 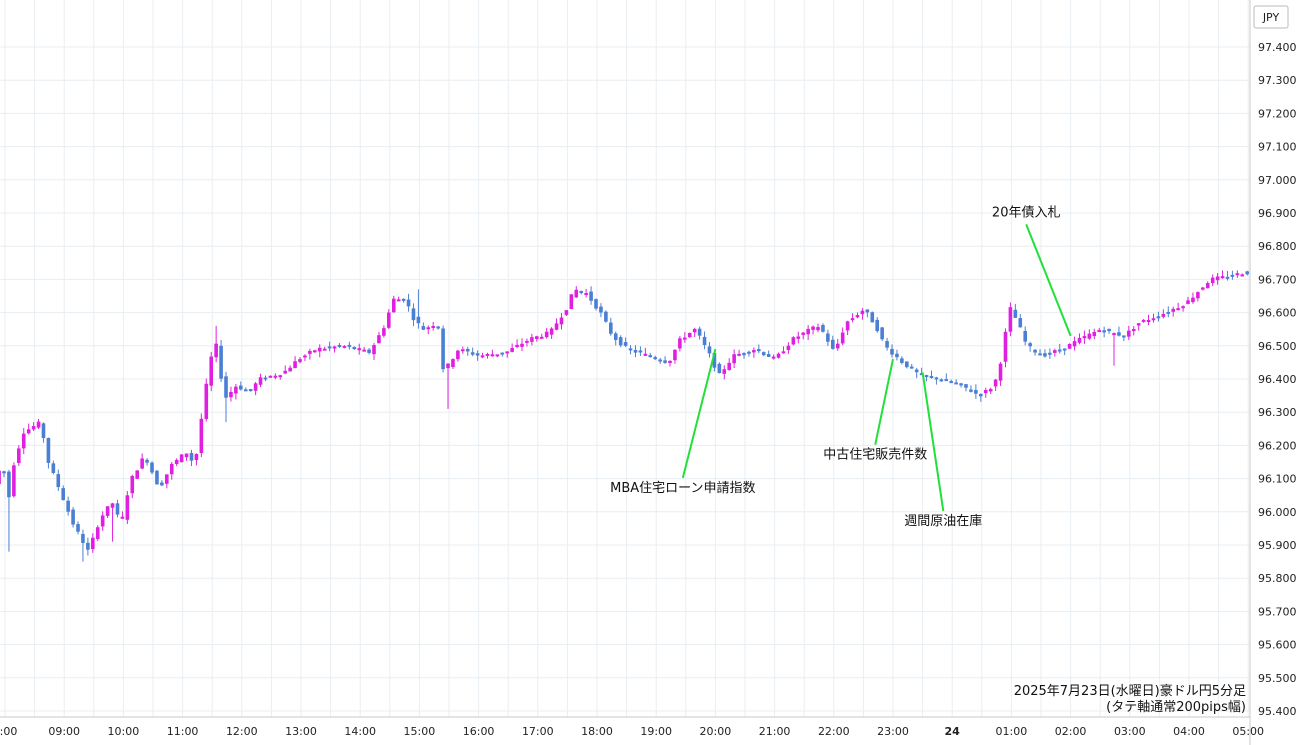 What do you see at coordinates (1277, 611) in the screenshot?
I see `y-tick-label: 95.700` at bounding box center [1277, 611].